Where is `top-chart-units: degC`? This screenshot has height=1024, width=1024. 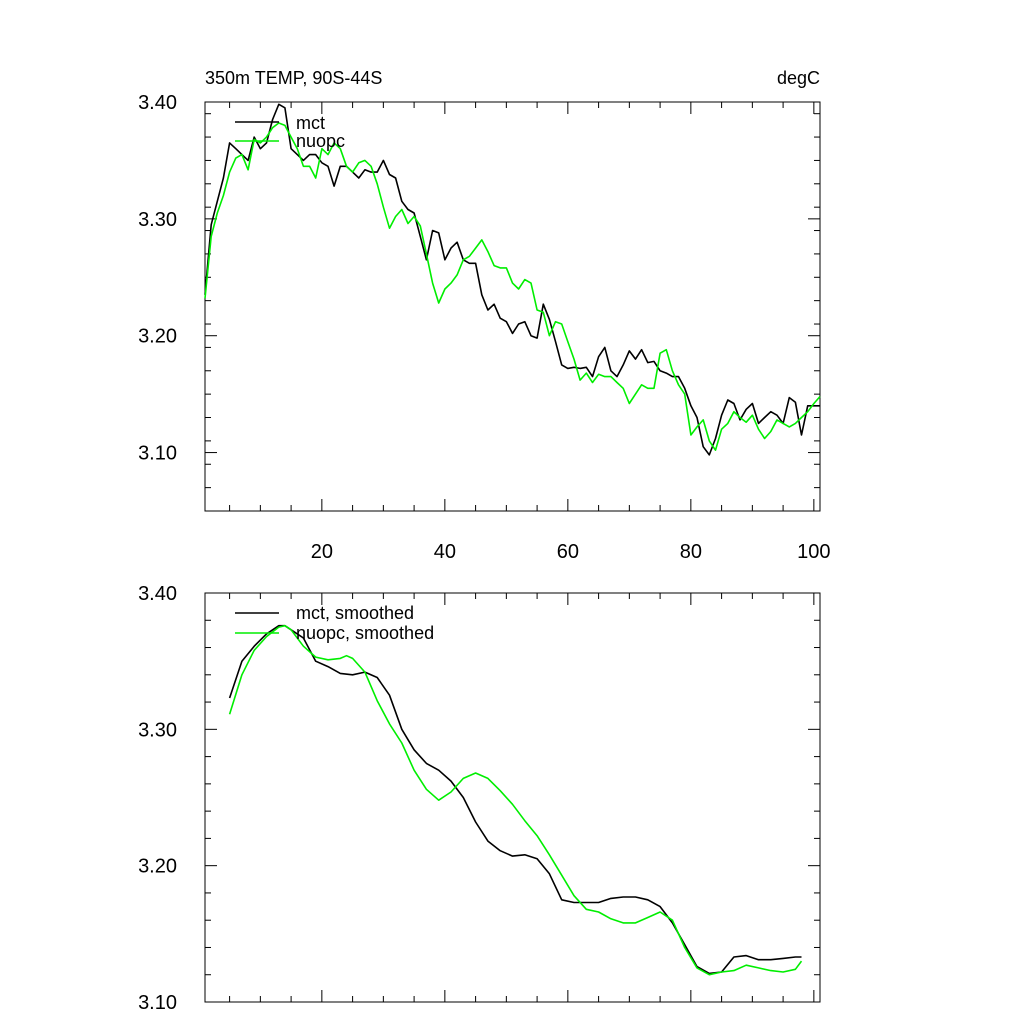 top-chart-units: degC is located at coordinates (798, 78).